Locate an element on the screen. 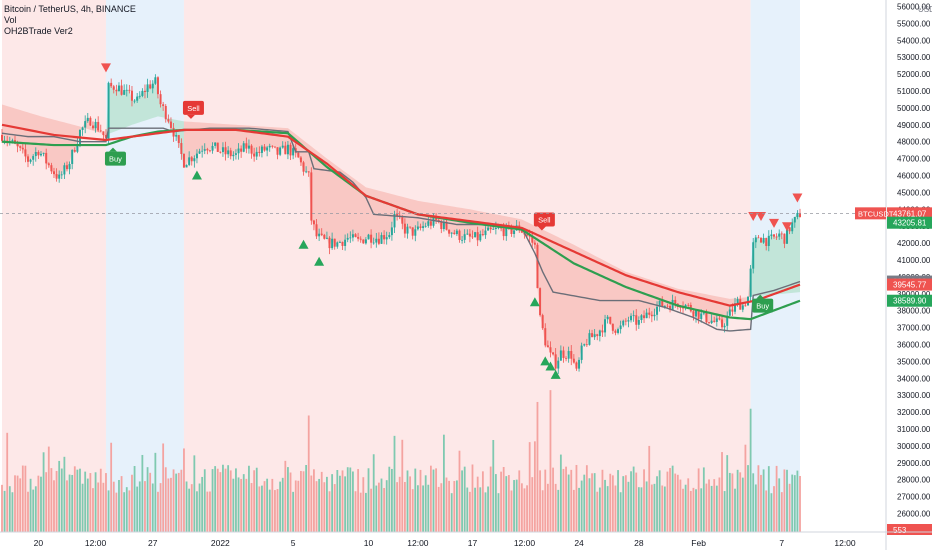 Image resolution: width=932 pixels, height=555 pixels. signal-label-bg is located at coordinates (193, 107).